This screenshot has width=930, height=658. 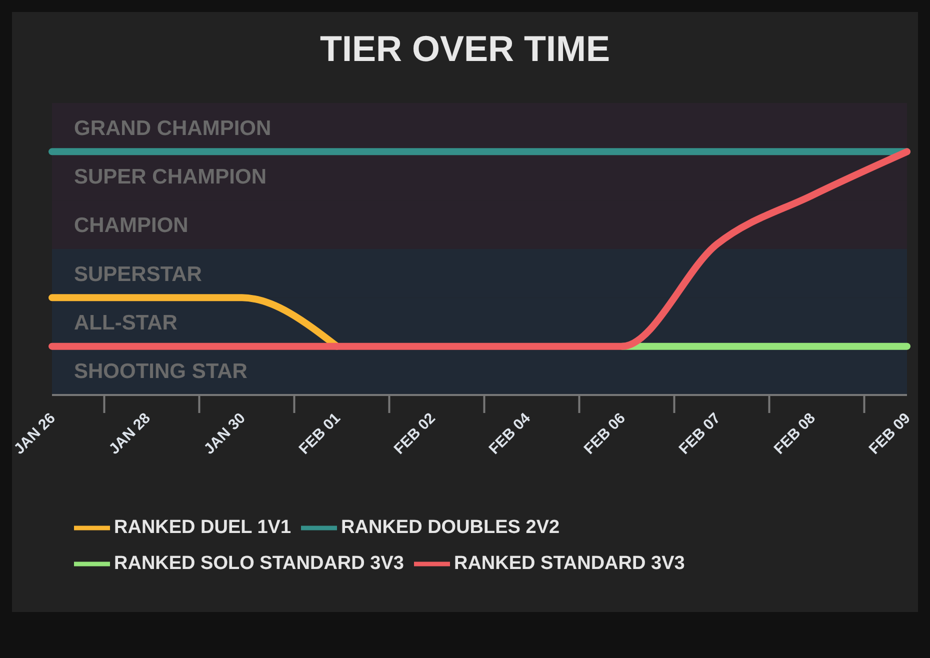 I want to click on band-label: SUPERSTAR, so click(x=138, y=274).